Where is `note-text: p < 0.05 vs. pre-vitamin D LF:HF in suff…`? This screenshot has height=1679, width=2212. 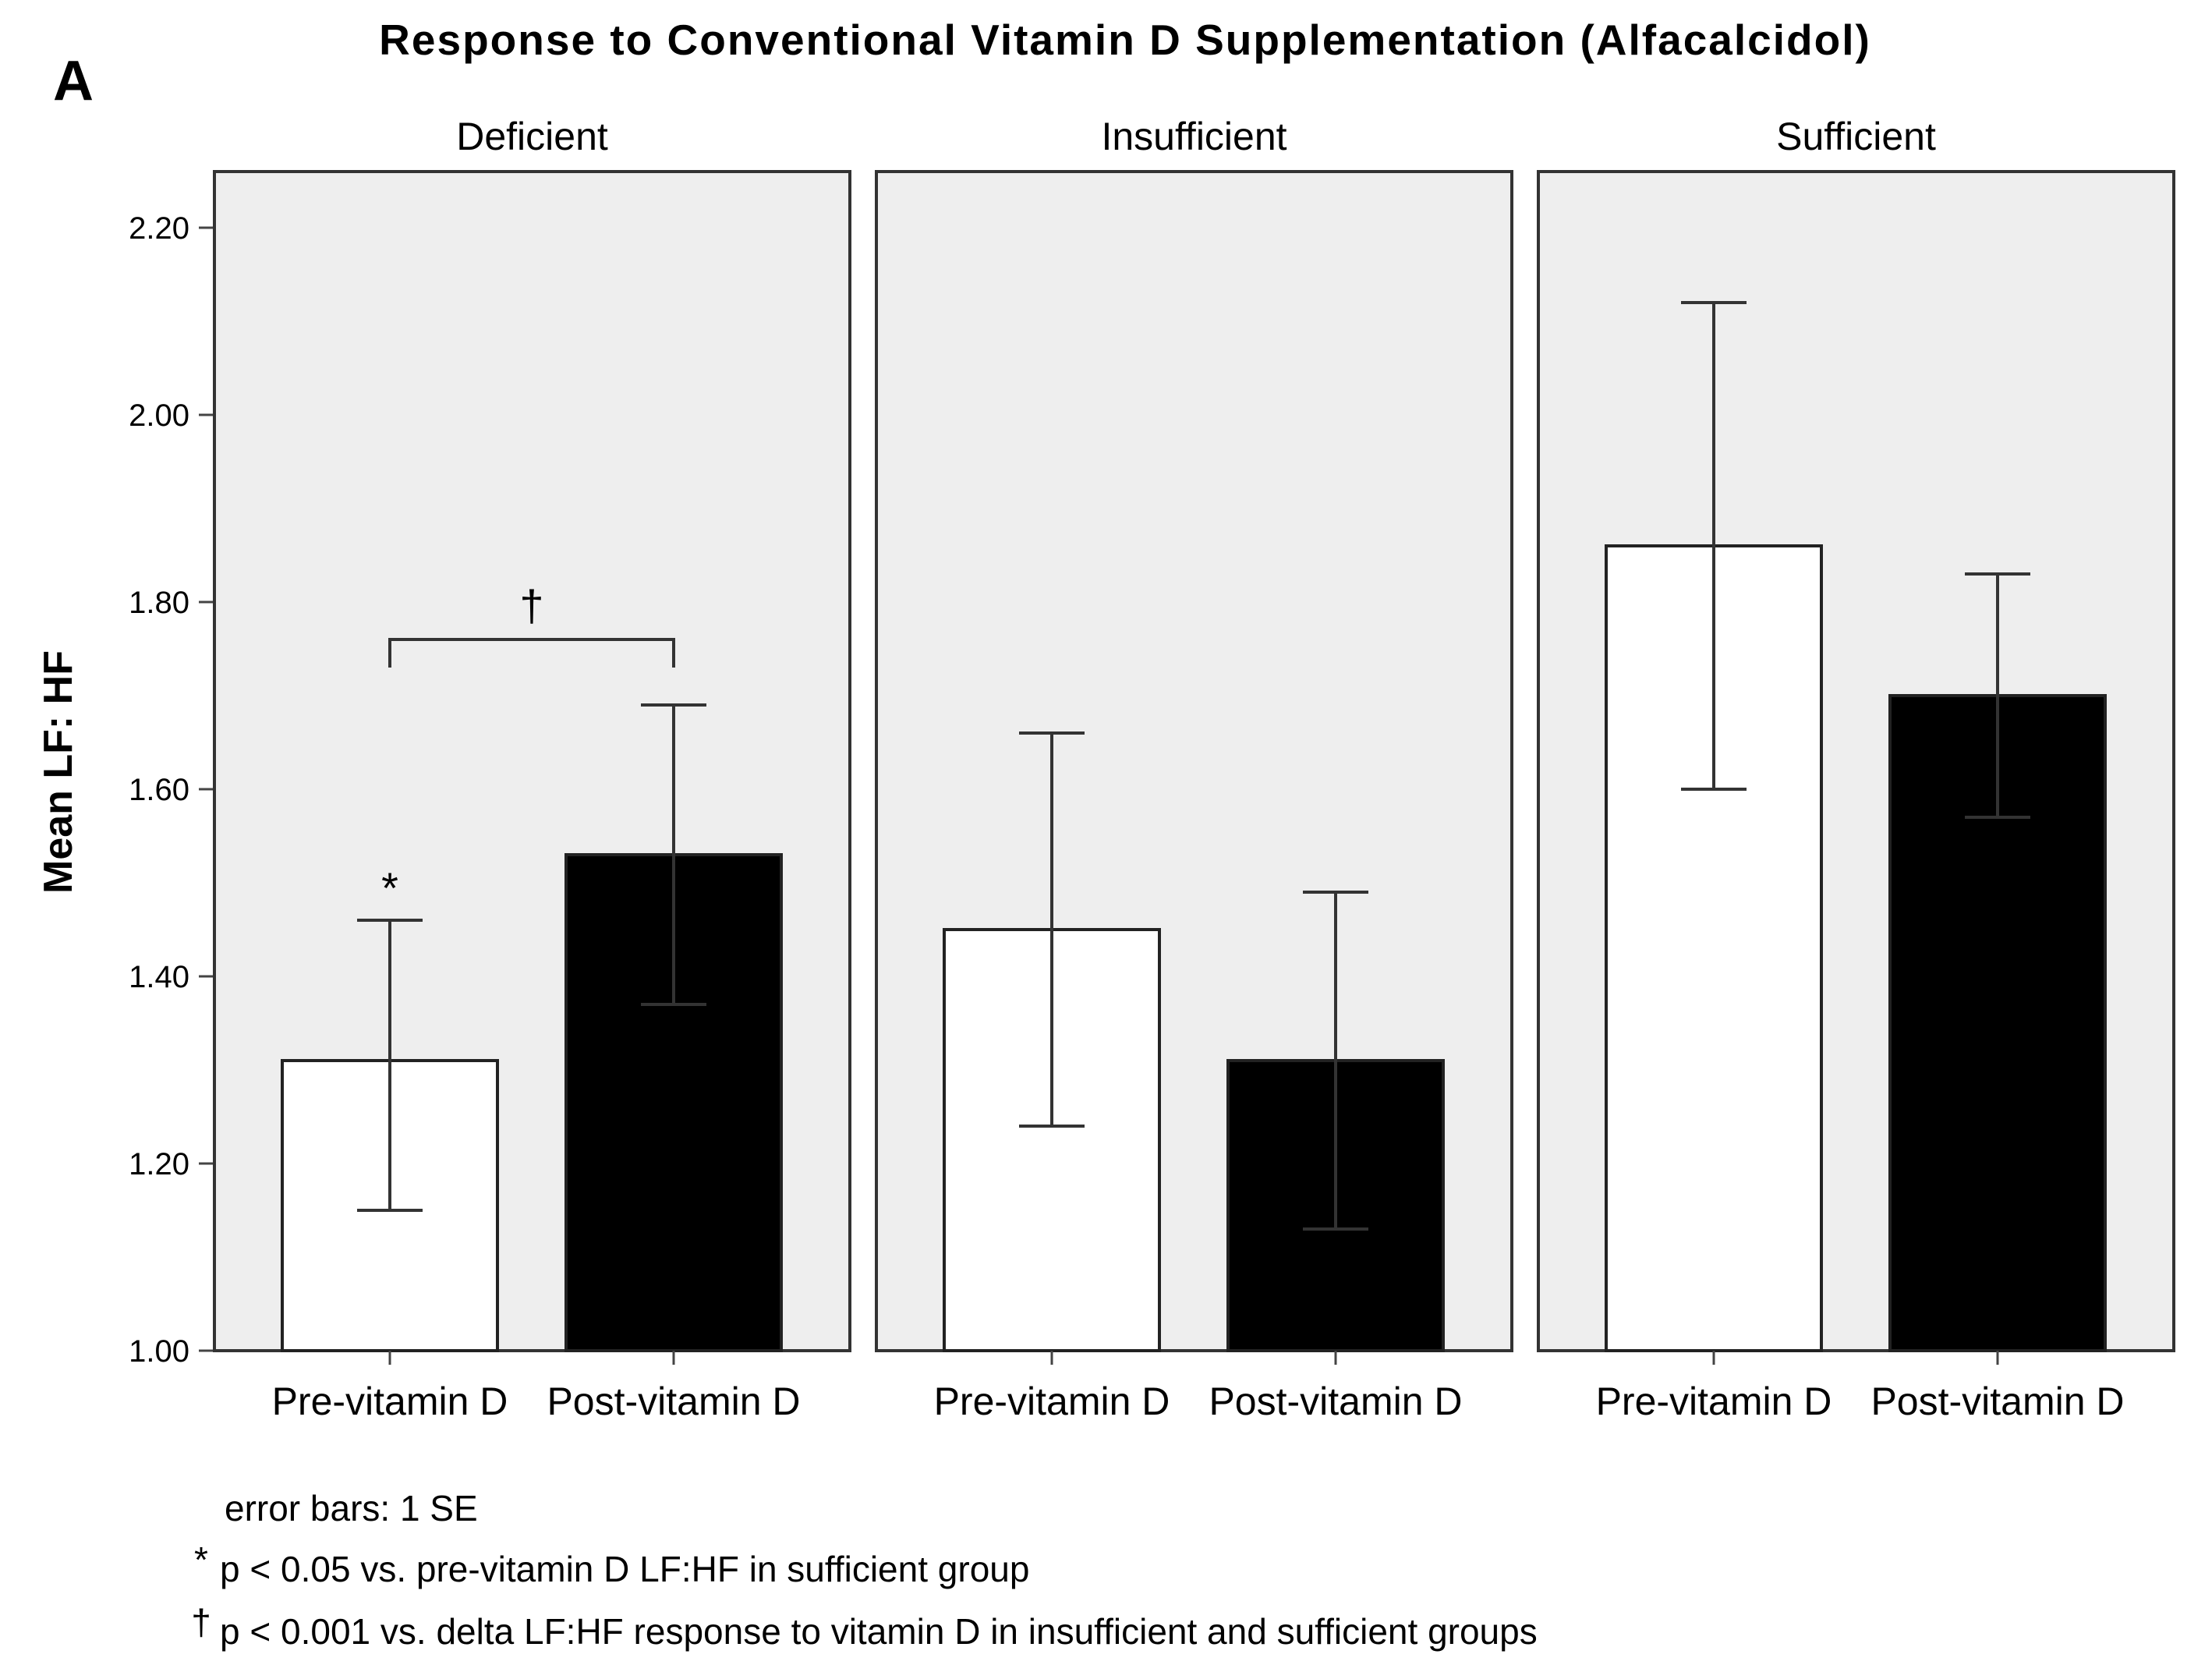 note-text: p < 0.05 vs. pre-vitamin D LF:HF in suff… is located at coordinates (625, 1569).